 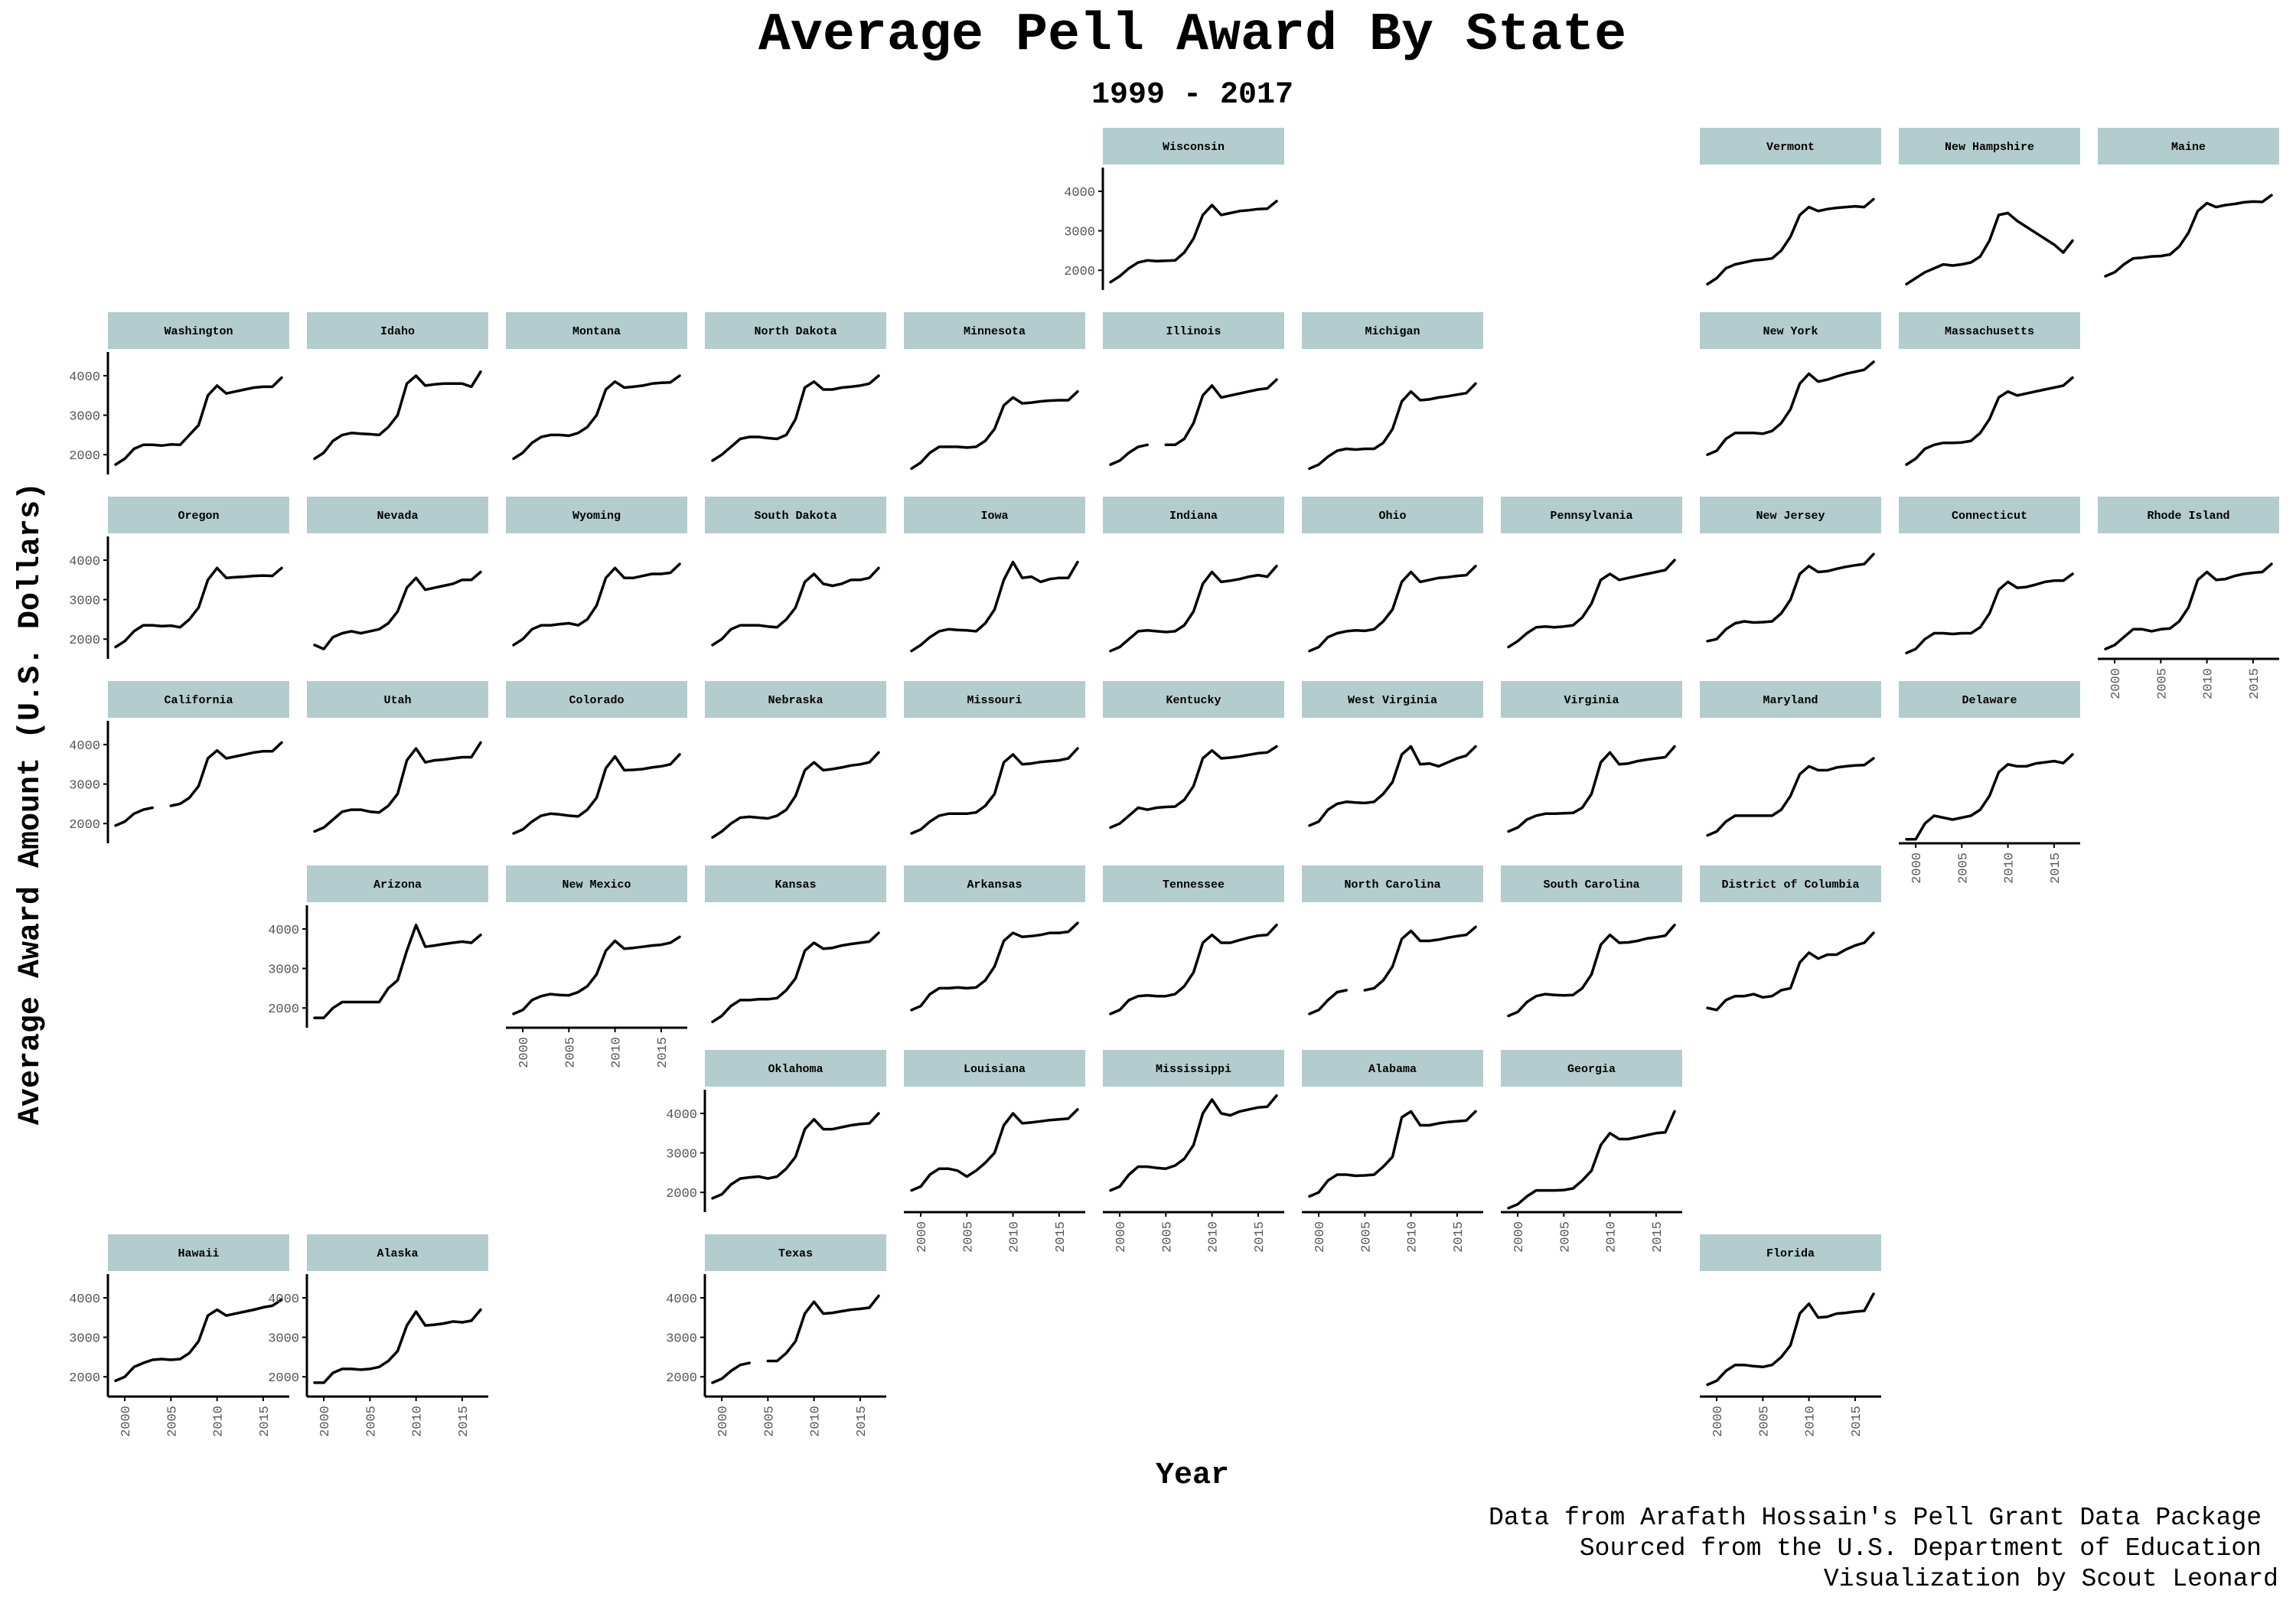 I want to click on panel-label: Michigan, so click(x=1392, y=331).